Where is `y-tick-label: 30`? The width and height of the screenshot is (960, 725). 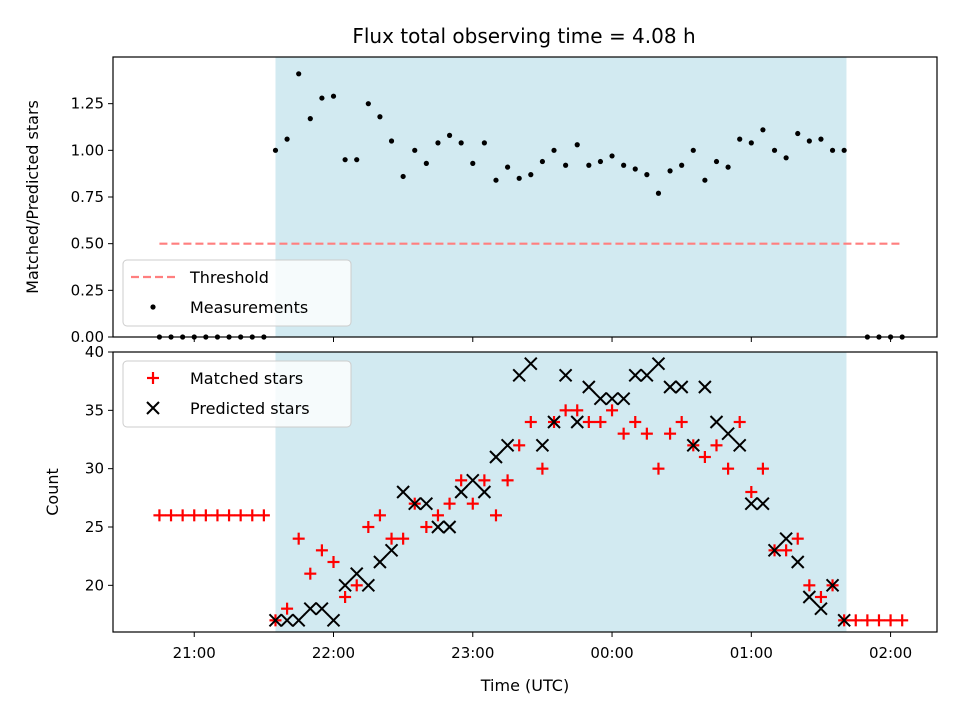 y-tick-label: 30 is located at coordinates (94, 469).